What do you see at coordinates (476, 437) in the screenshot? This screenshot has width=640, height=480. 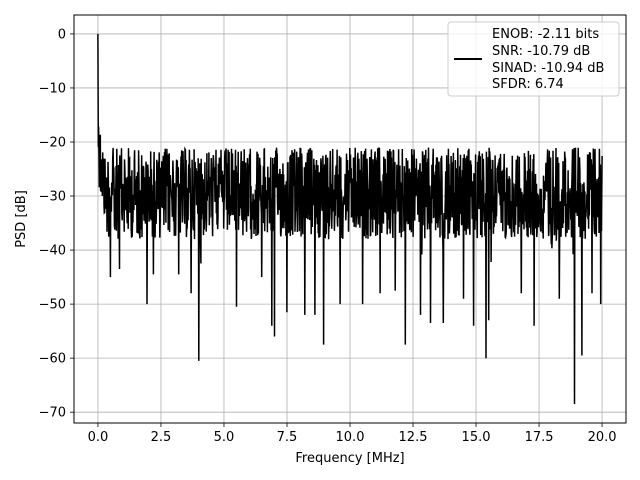 I see `x-tick-label: 15.0` at bounding box center [476, 437].